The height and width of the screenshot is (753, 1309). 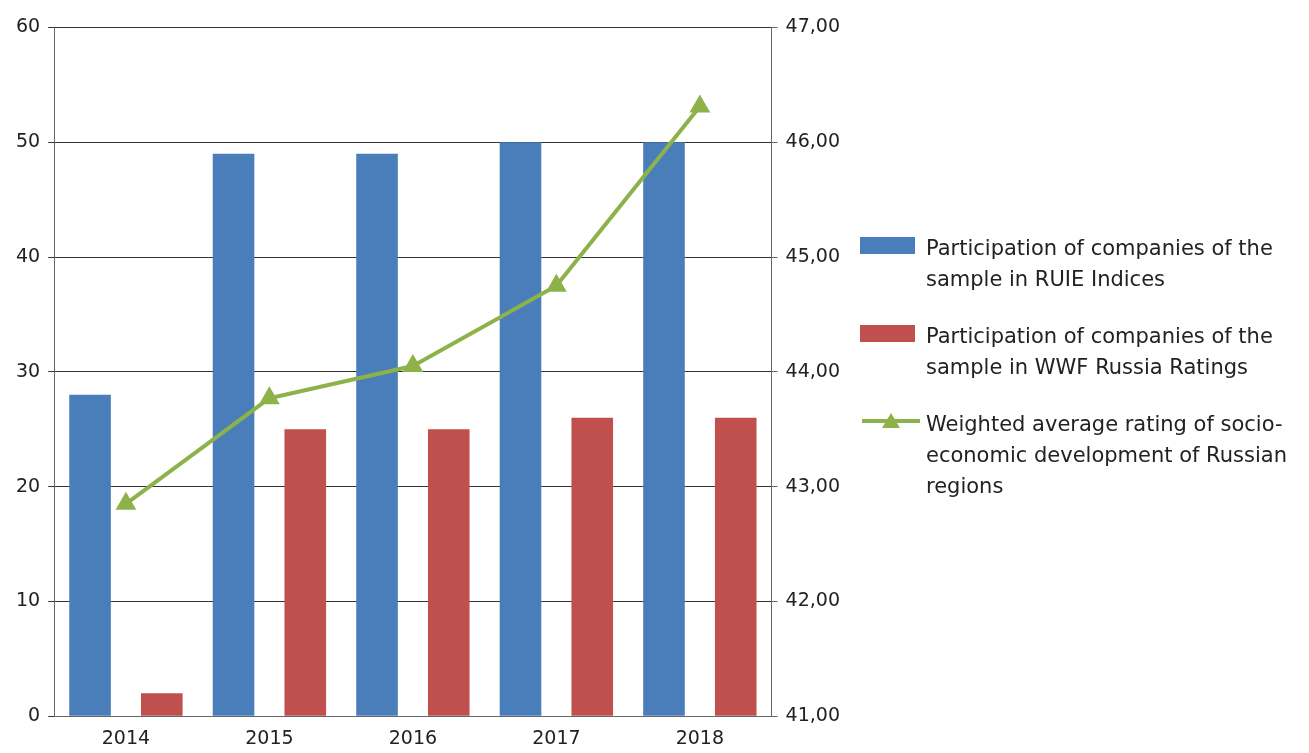 What do you see at coordinates (813, 140) in the screenshot?
I see `y2-tick-label: 46,00` at bounding box center [813, 140].